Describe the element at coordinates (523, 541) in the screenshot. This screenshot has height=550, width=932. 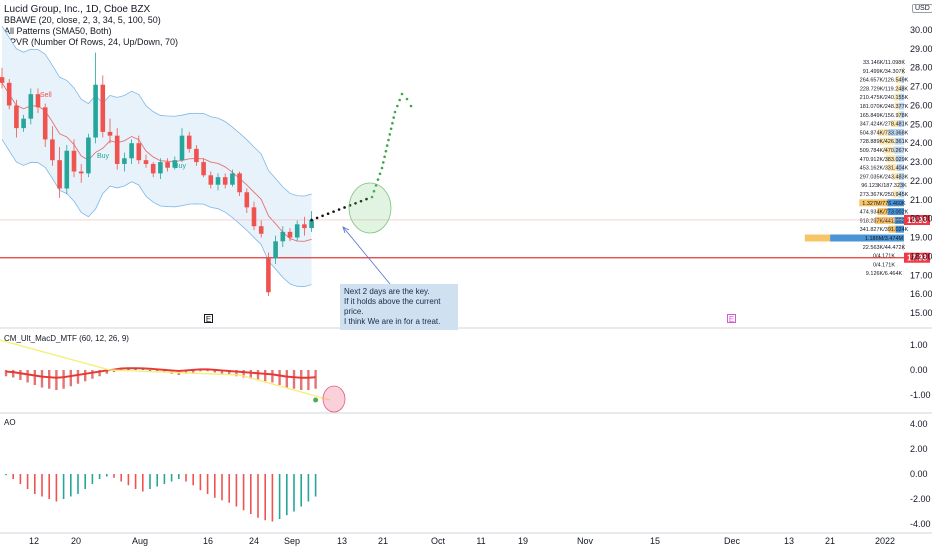
I see `date-tick-label: 19` at that location.